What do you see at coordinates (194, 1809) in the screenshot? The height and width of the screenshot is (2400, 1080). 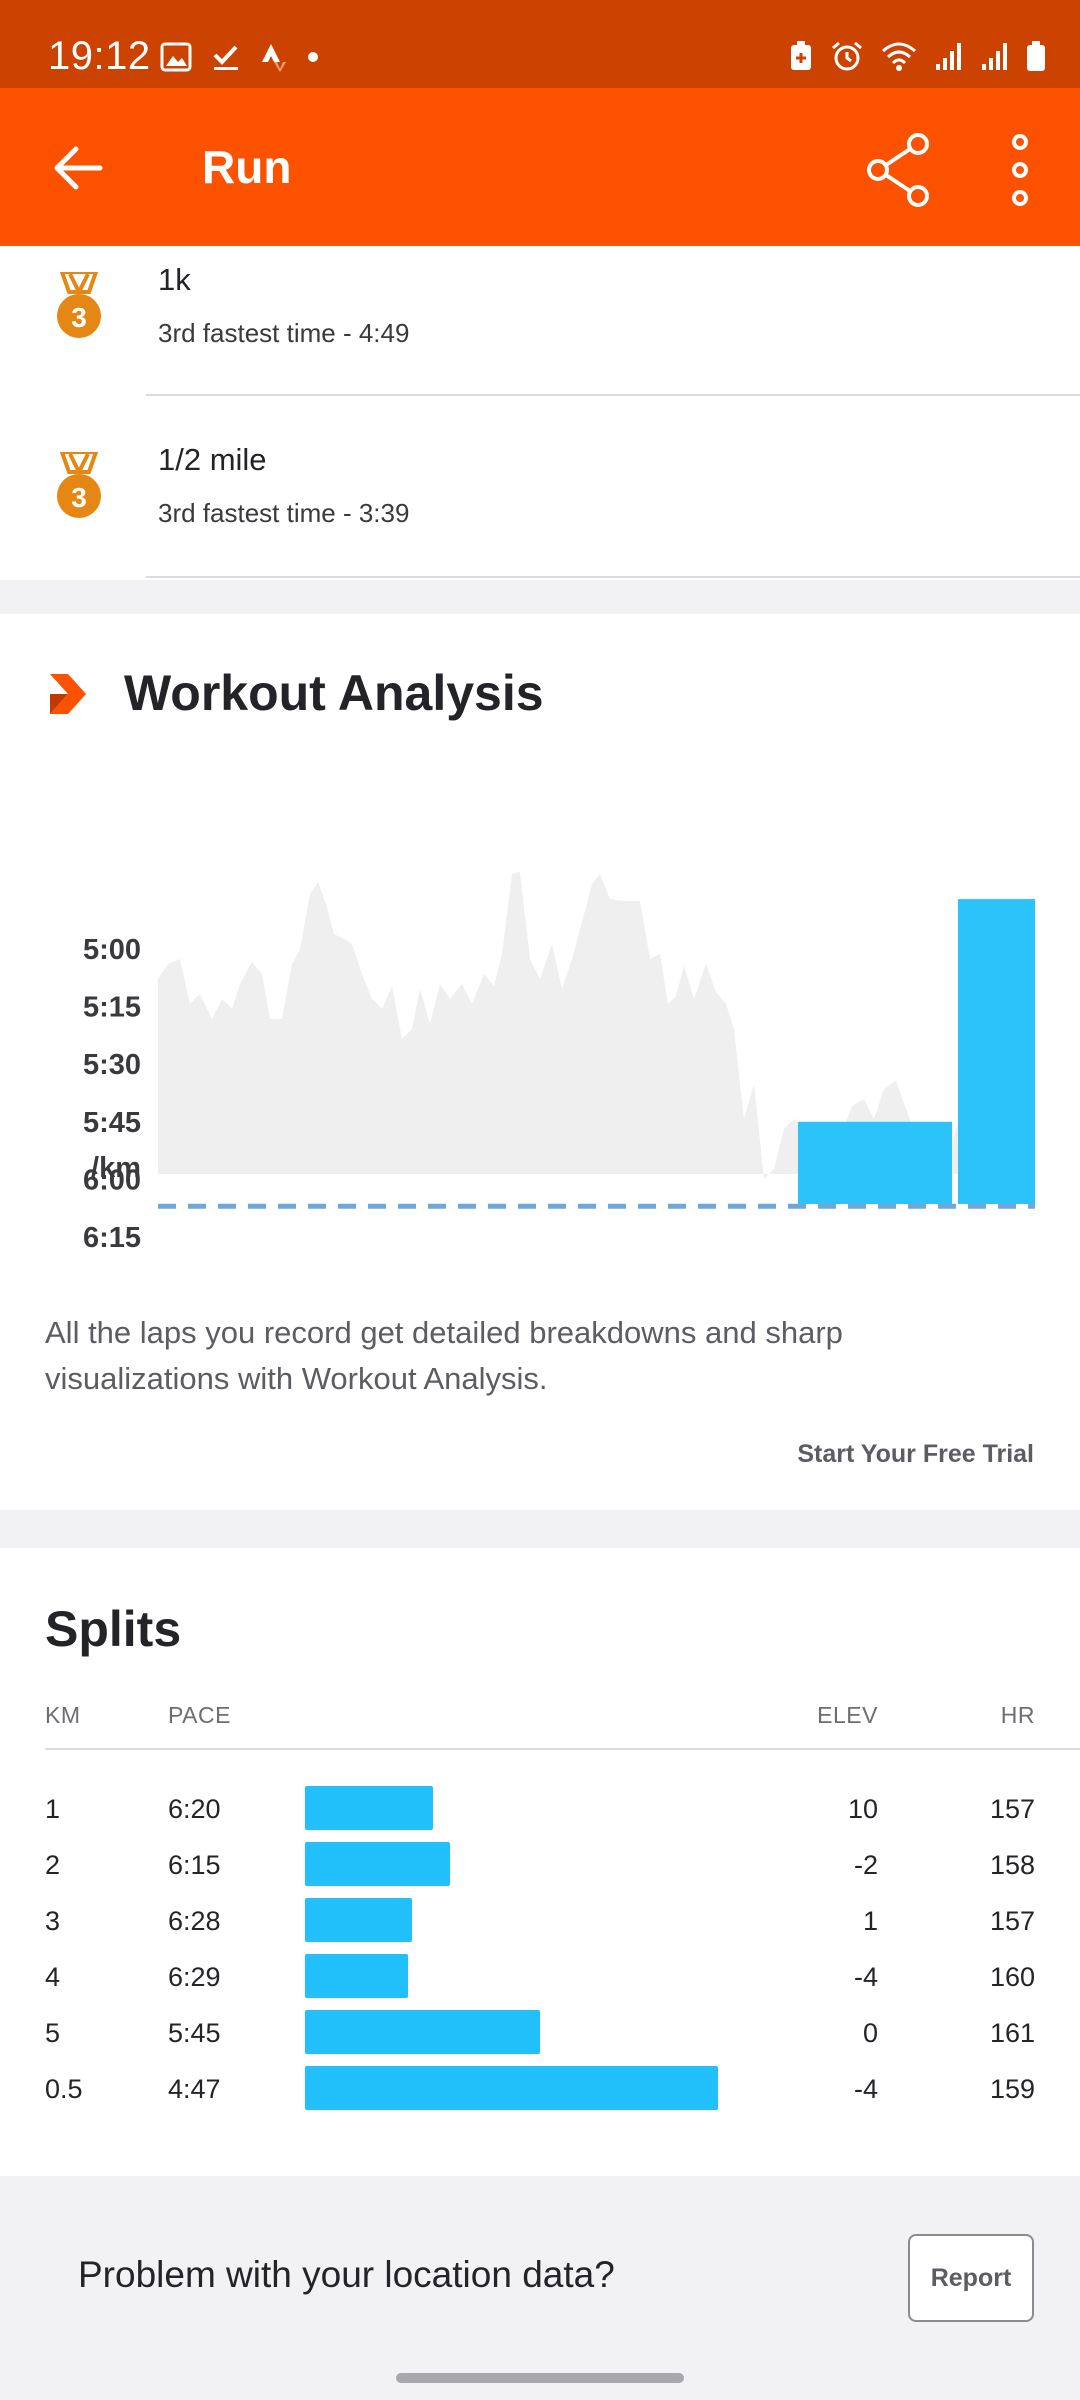 I see `split-pace: 6:20` at bounding box center [194, 1809].